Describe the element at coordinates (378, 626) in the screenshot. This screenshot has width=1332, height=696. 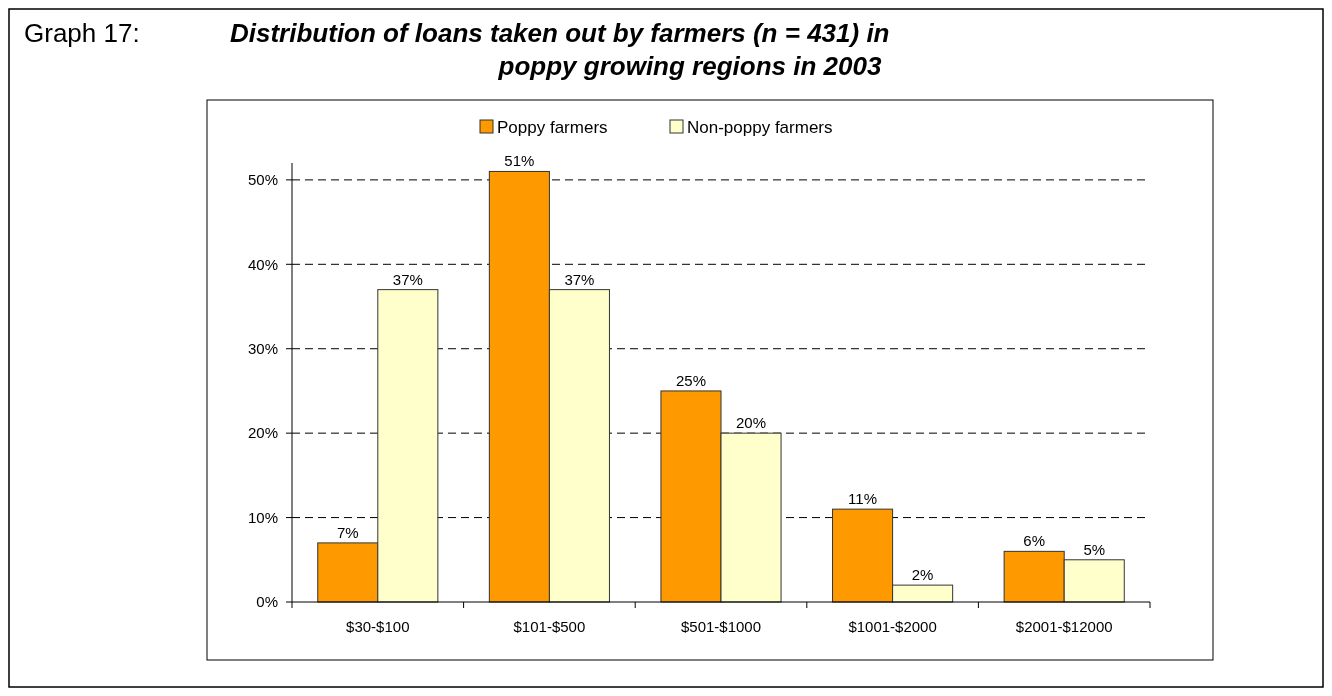
I see `x-tick-label: $30-$100` at that location.